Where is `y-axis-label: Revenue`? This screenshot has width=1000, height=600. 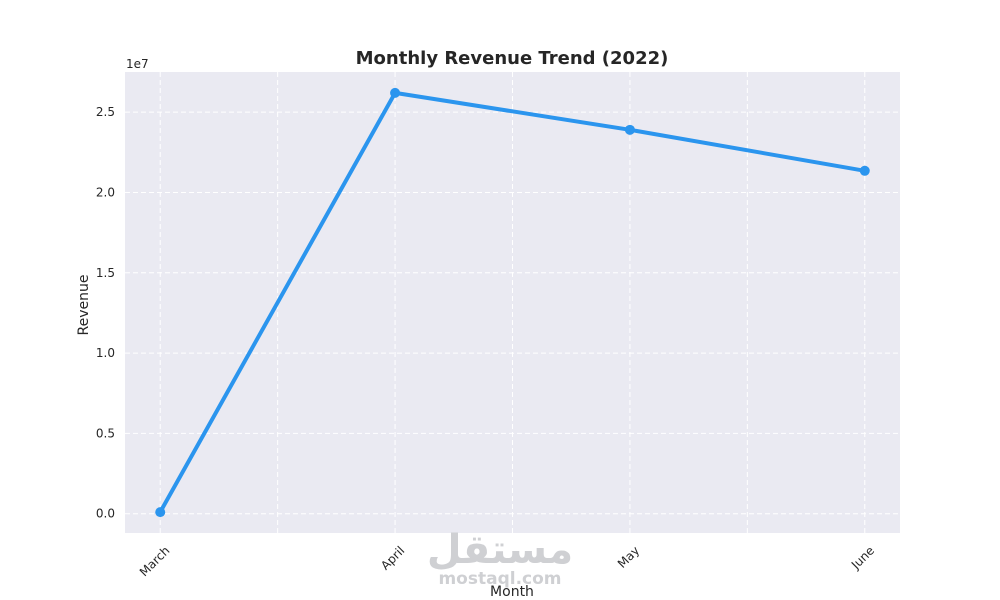 y-axis-label: Revenue is located at coordinates (84, 305).